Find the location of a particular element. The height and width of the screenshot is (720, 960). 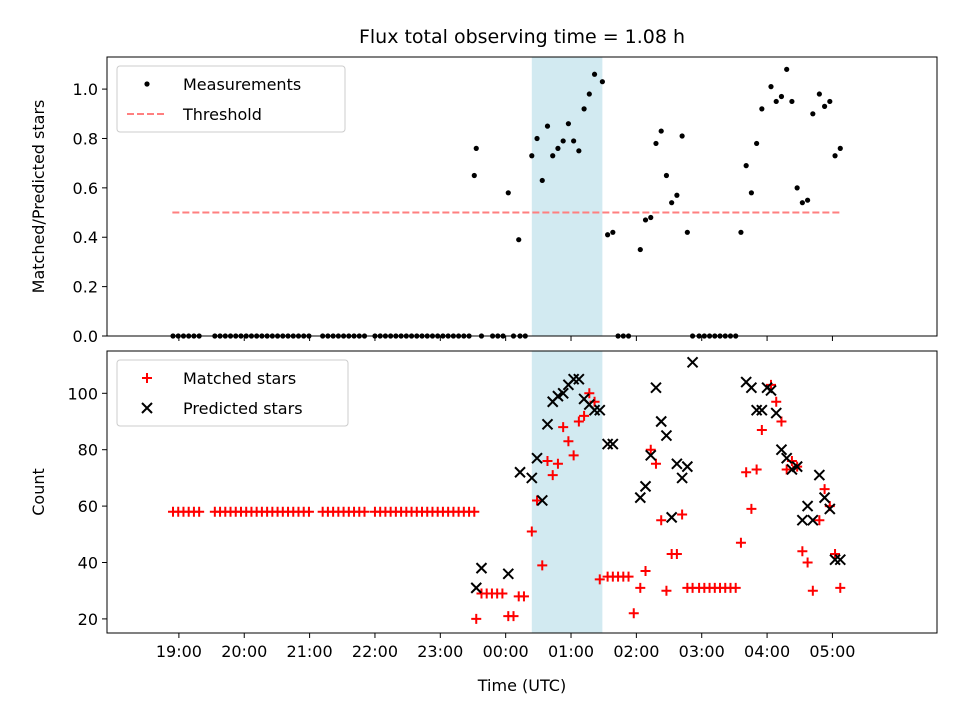

legend-label: Measurements is located at coordinates (242, 84).